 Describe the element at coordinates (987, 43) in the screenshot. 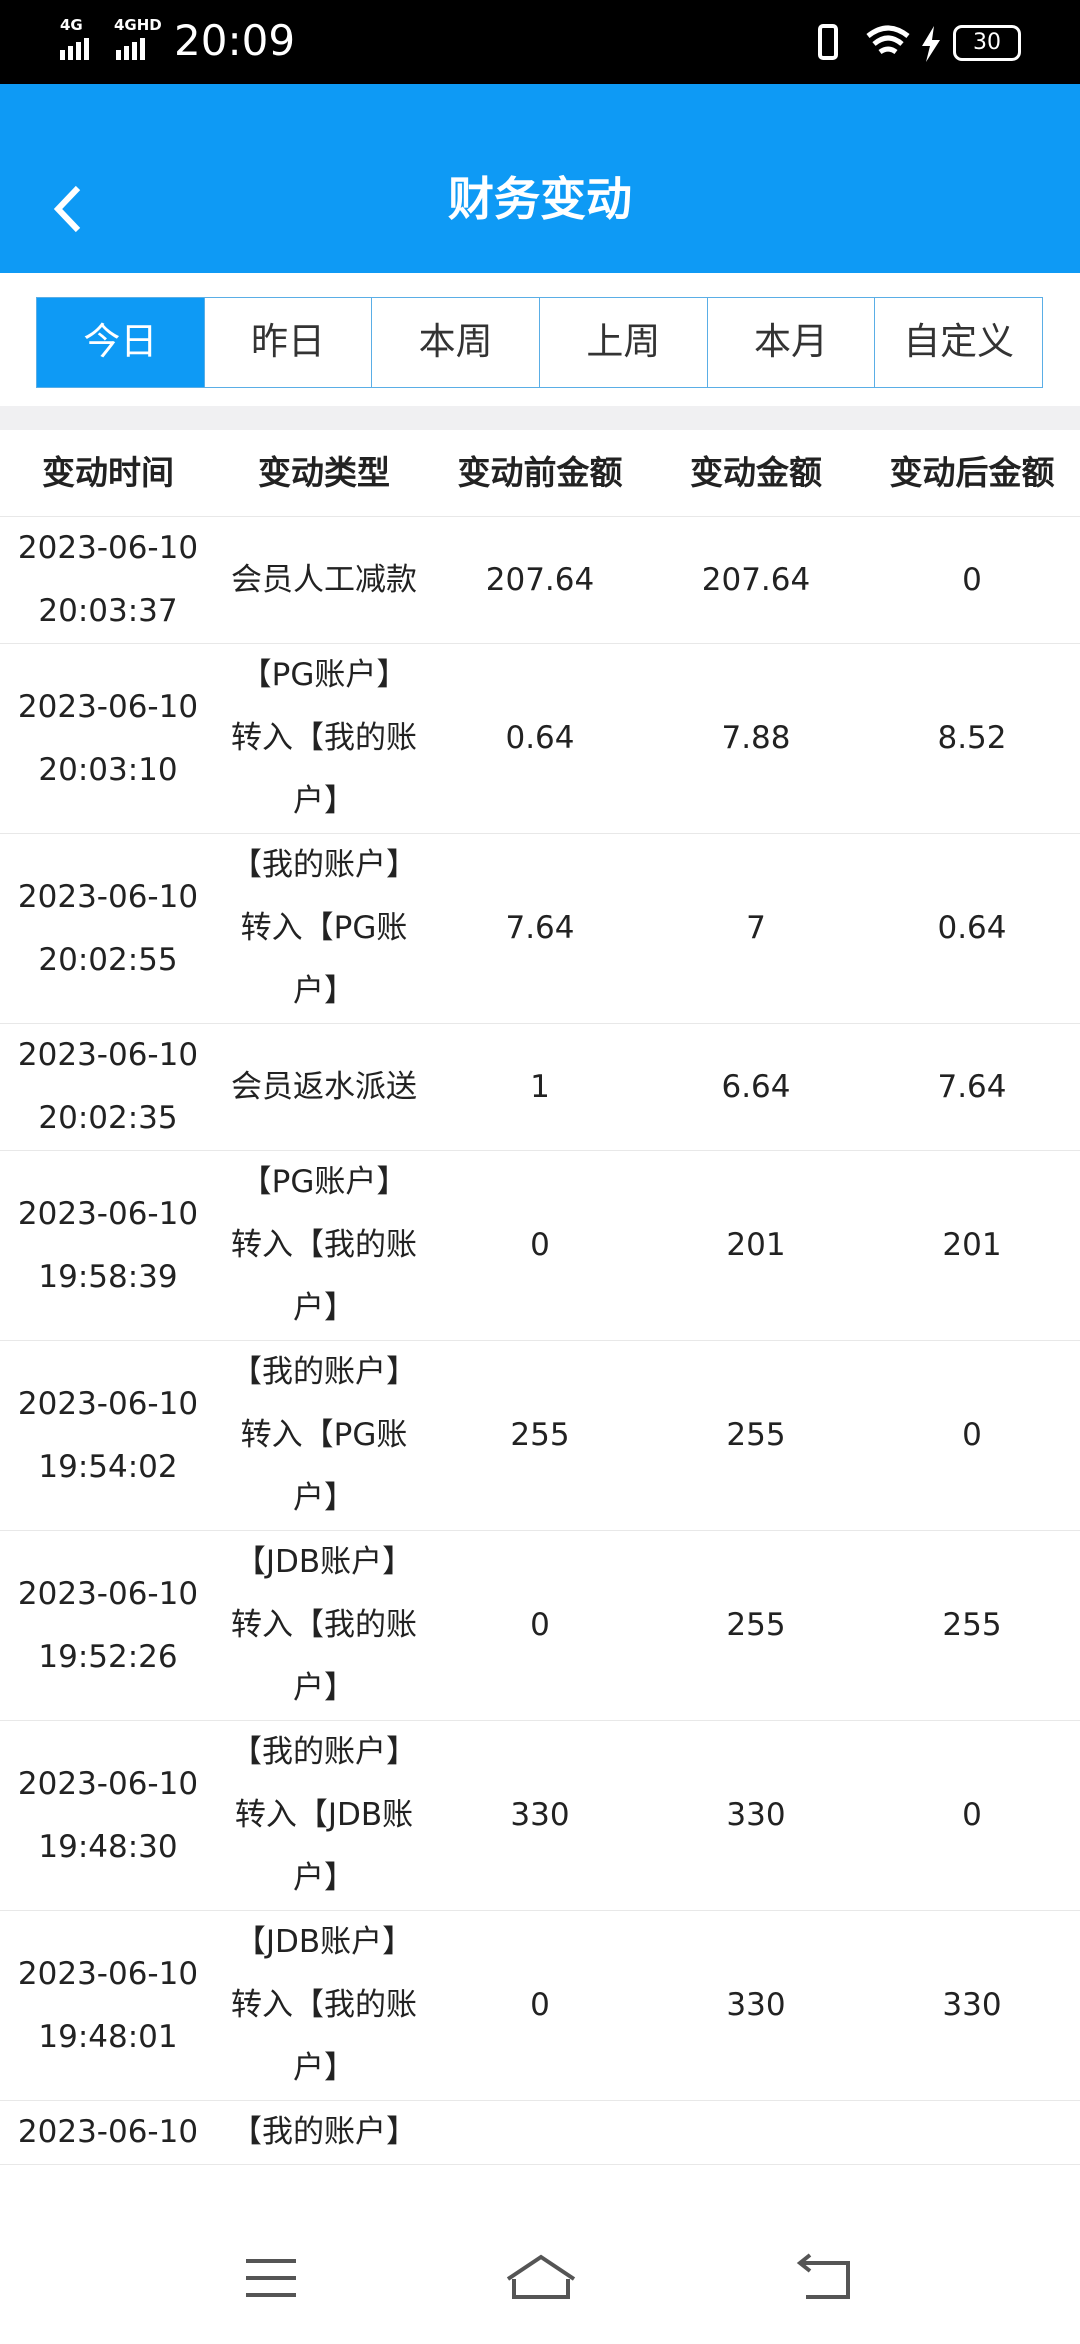

I see `battery: 30` at that location.